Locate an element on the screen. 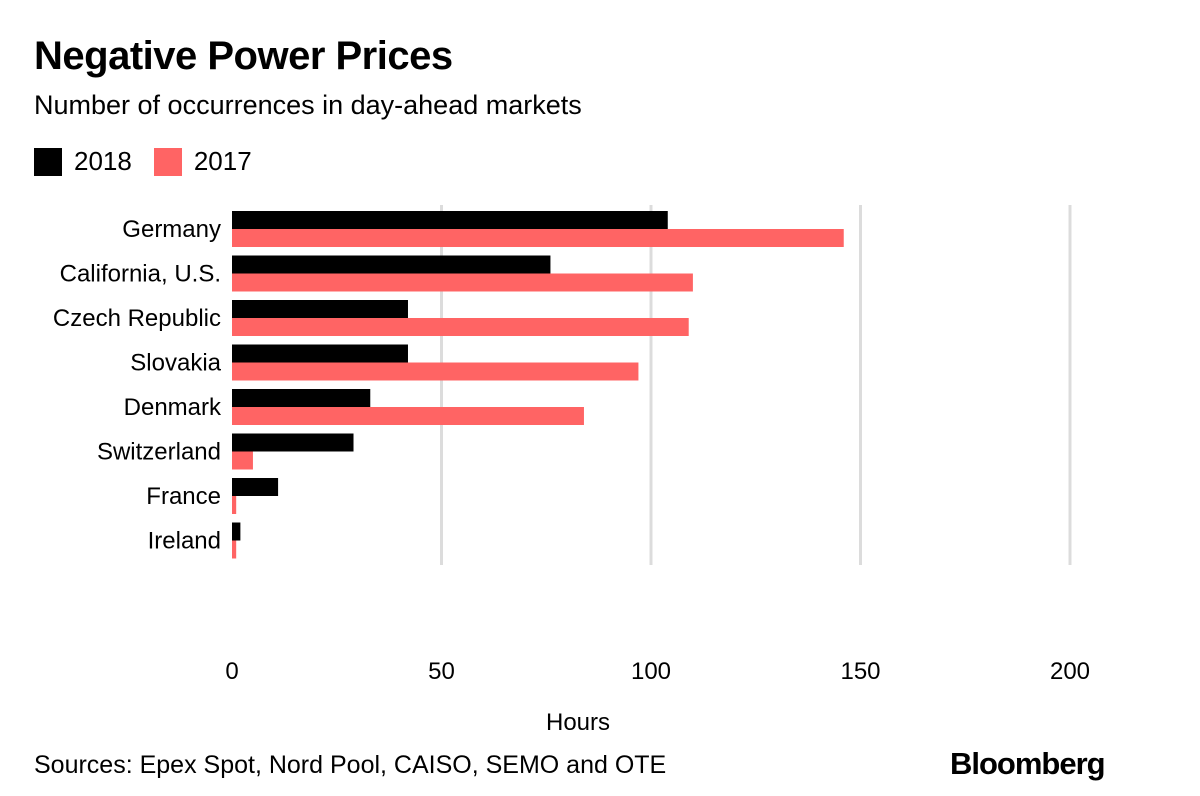 Image resolution: width=1200 pixels, height=796 pixels. category-label: Denmark is located at coordinates (173, 407).